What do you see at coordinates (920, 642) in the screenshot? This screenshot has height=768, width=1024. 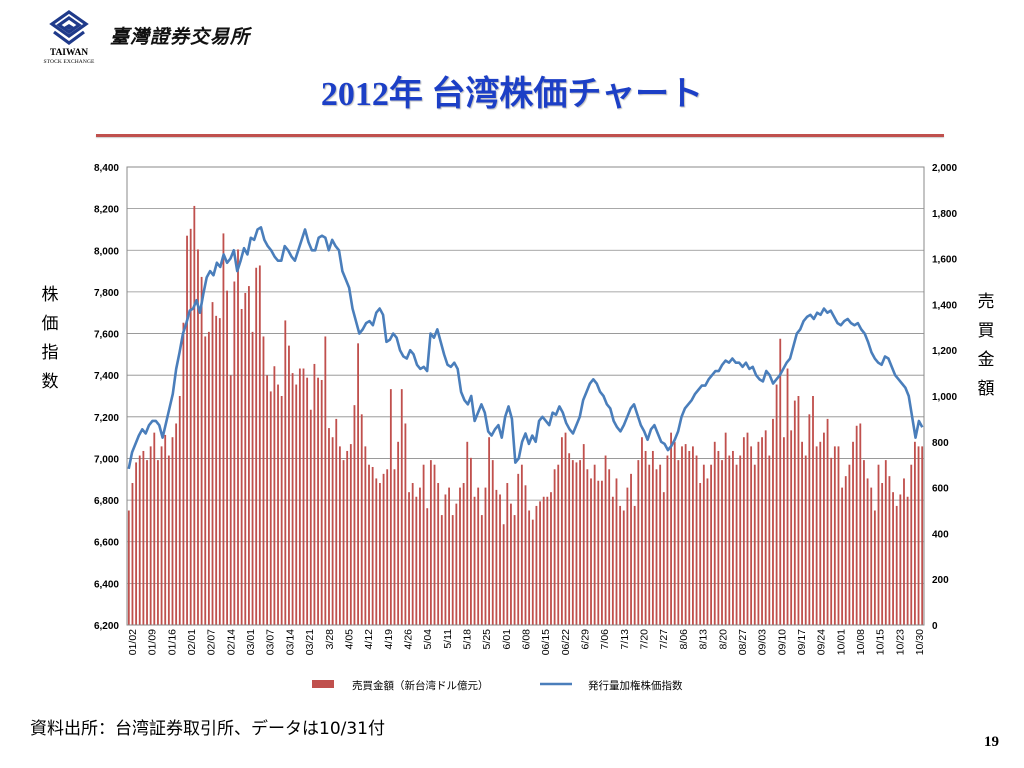 I see `x-tick-label: 10/30` at bounding box center [920, 642].